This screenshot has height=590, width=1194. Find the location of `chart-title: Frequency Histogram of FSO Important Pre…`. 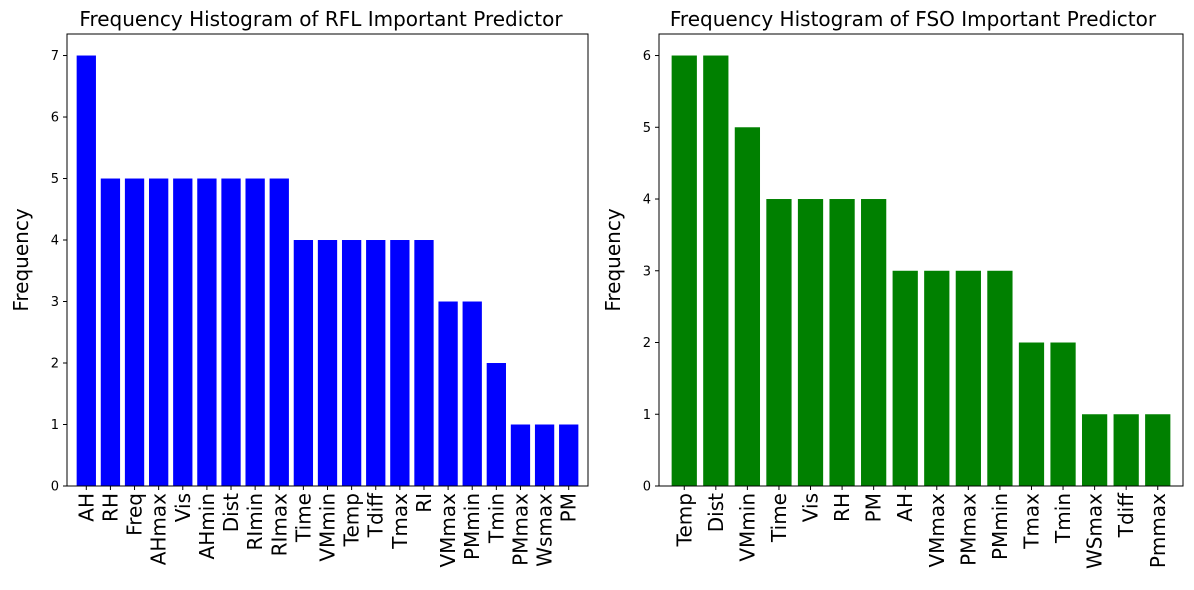

chart-title: Frequency Histogram of FSO Important Pre… is located at coordinates (913, 19).